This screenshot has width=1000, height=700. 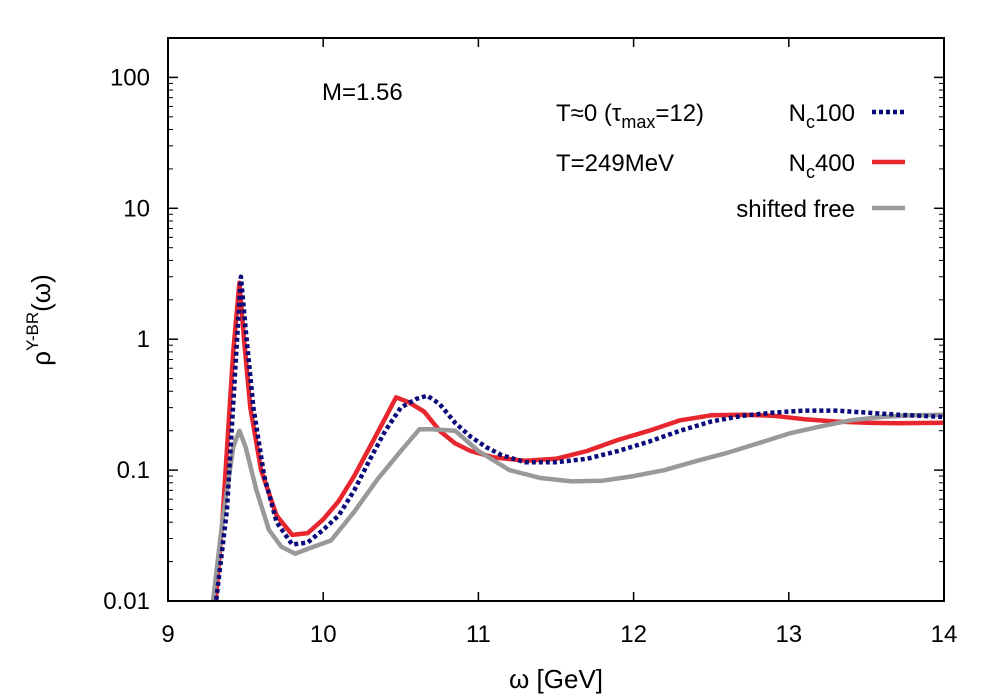 What do you see at coordinates (32, 331) in the screenshot?
I see `y-axis-label-sup: Υ-BR` at bounding box center [32, 331].